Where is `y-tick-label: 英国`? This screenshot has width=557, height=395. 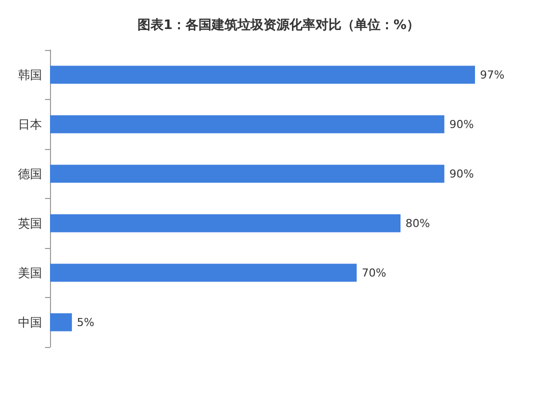 y-tick-label: 英国 is located at coordinates (30, 223).